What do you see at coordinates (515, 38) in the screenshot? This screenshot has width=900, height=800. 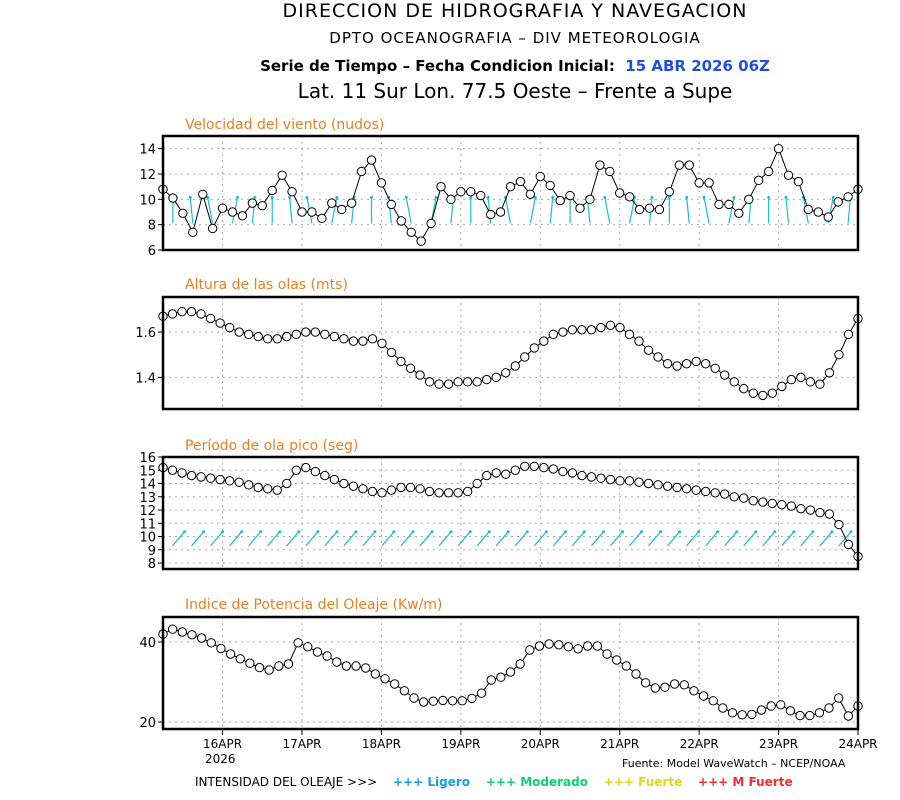 I see `dept-subtitle: DPTO OCEANOGRAFIA – DIV METEOROLOGIA` at bounding box center [515, 38].